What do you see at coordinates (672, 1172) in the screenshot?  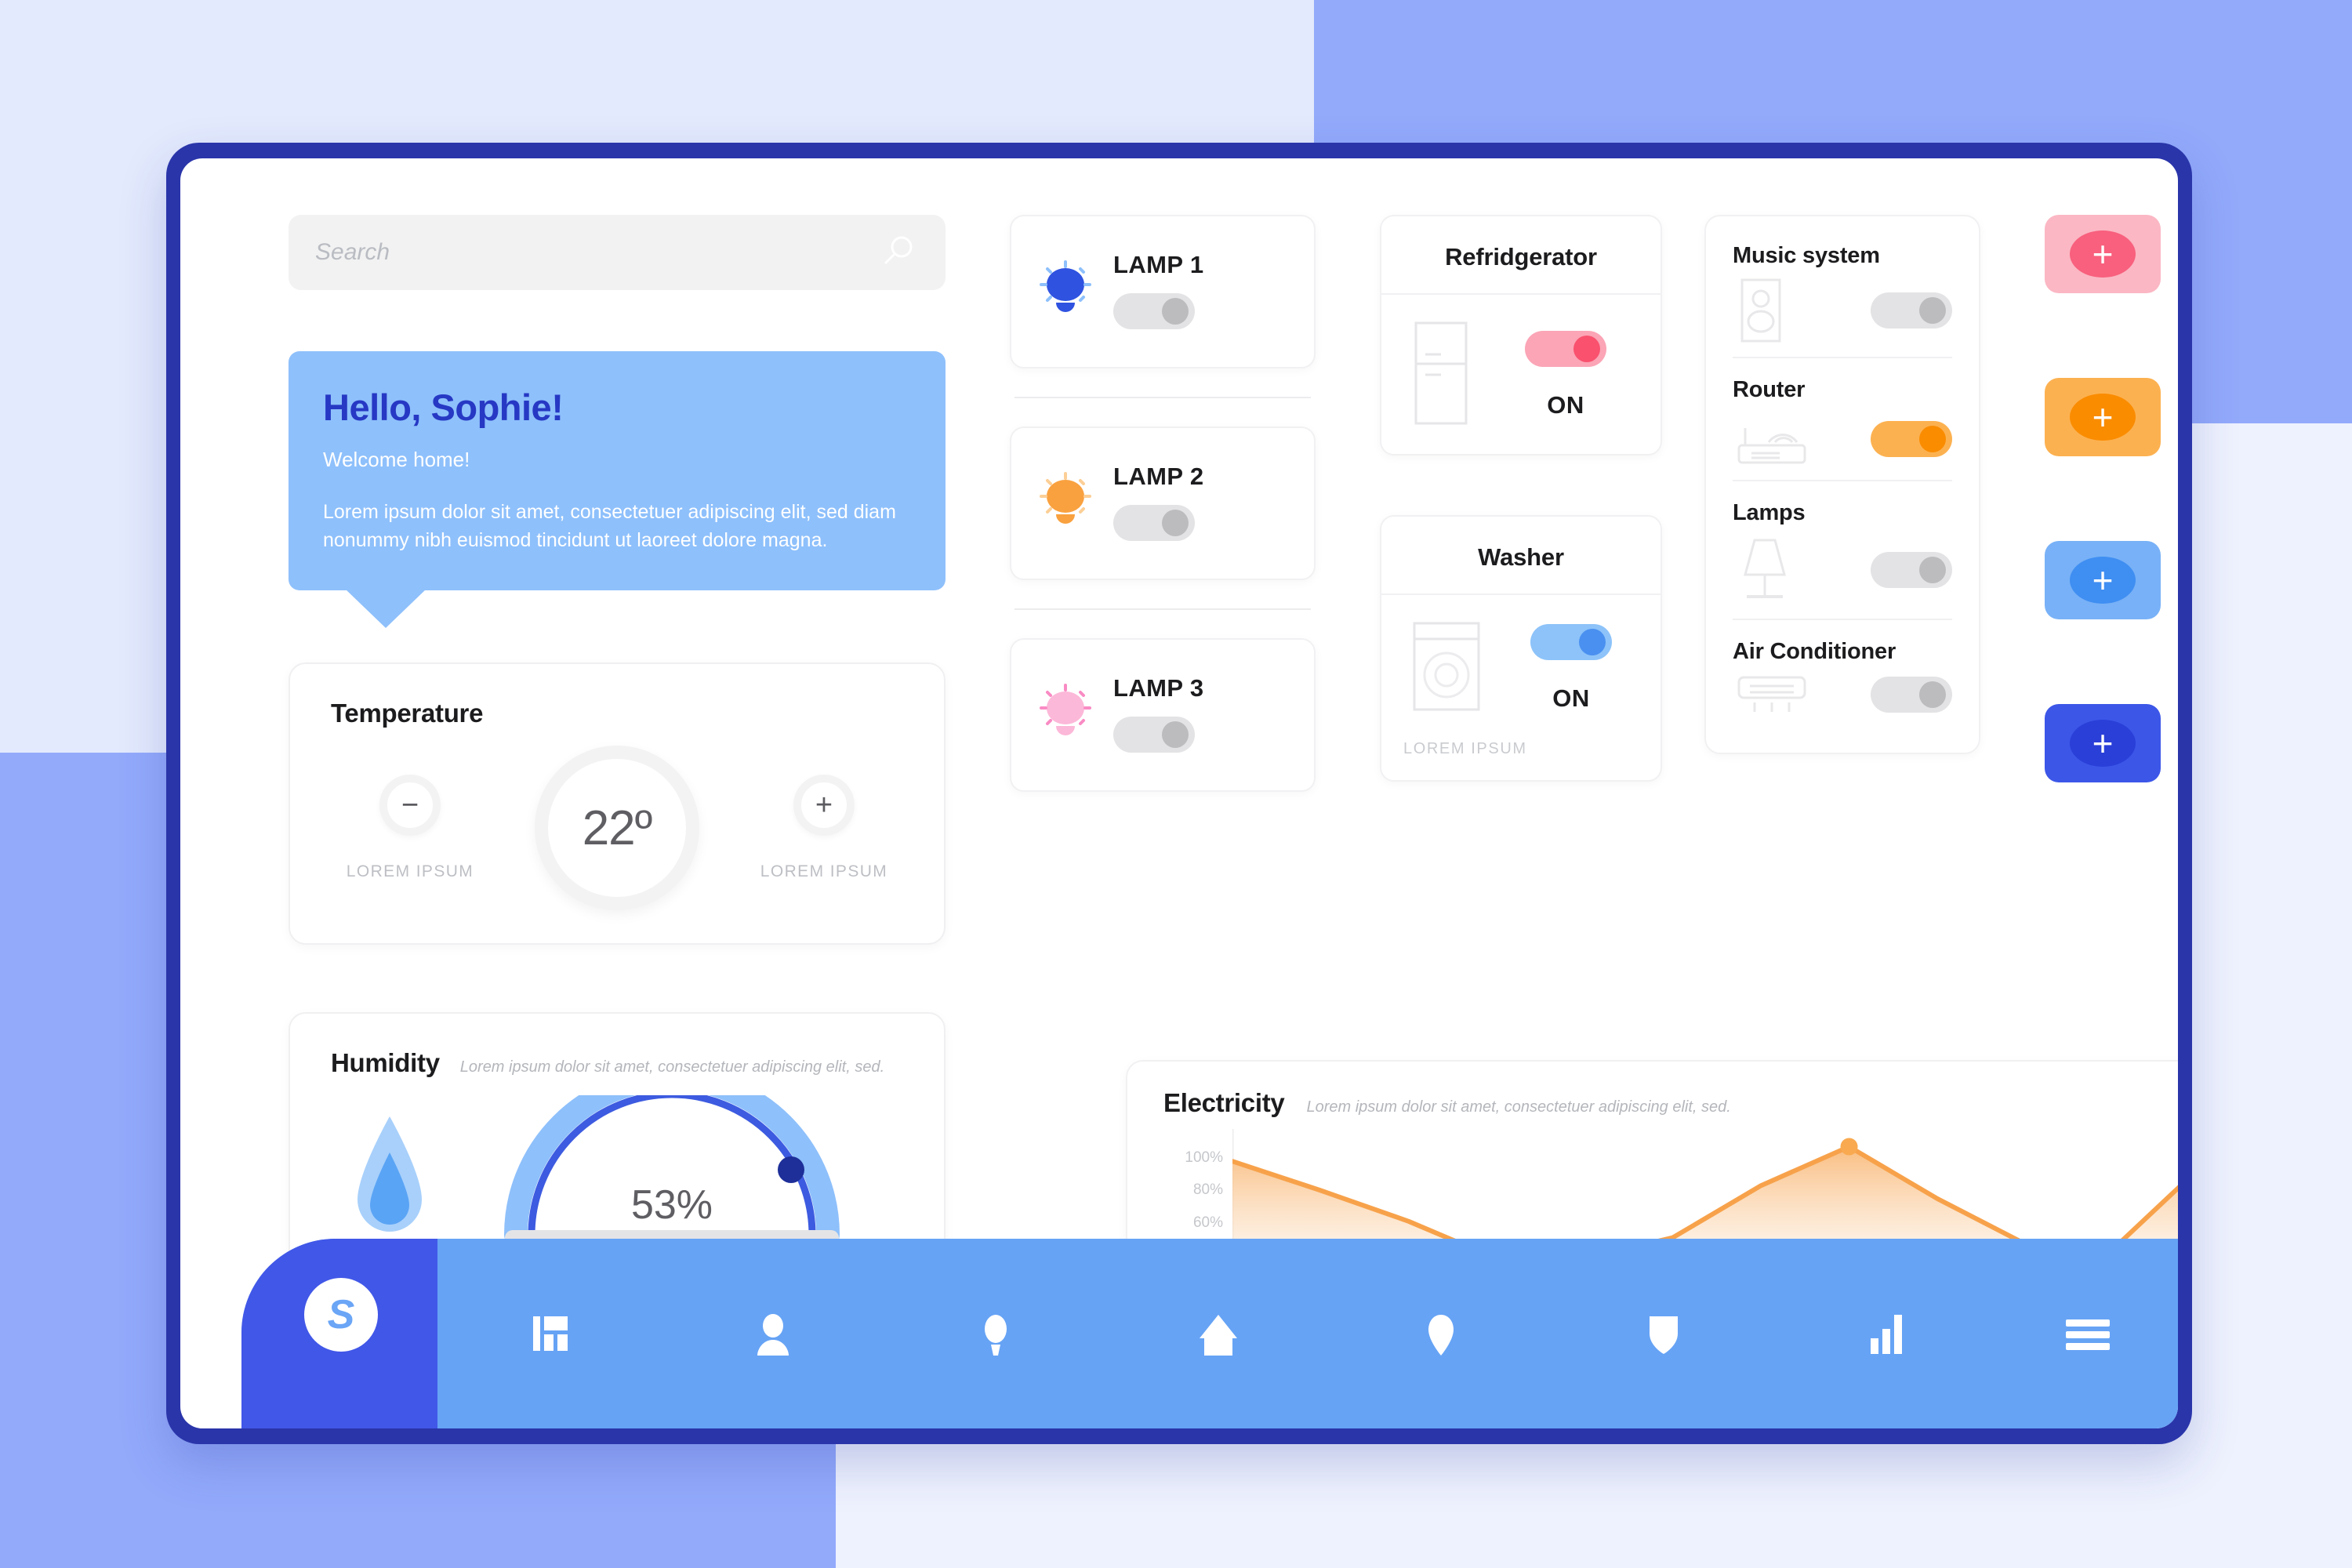 I see `humidity-gauge: 53%` at bounding box center [672, 1172].